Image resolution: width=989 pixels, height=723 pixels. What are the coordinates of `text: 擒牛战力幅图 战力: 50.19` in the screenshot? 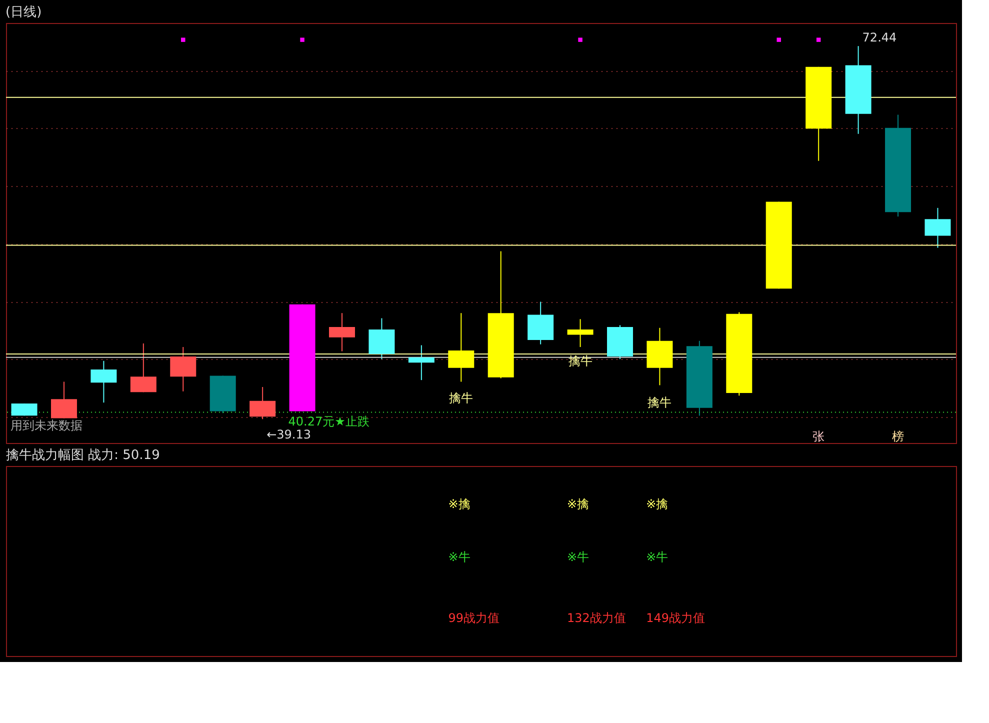 It's located at (83, 455).